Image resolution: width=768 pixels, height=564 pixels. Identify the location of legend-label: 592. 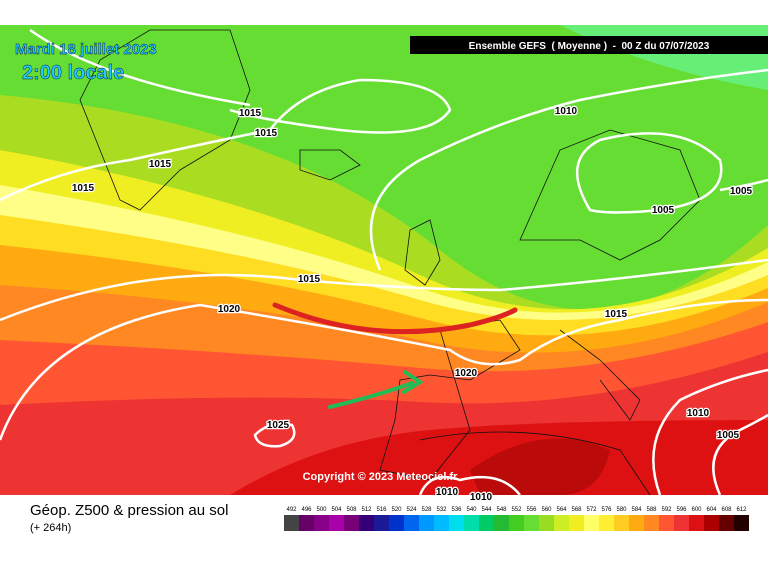
(666, 510).